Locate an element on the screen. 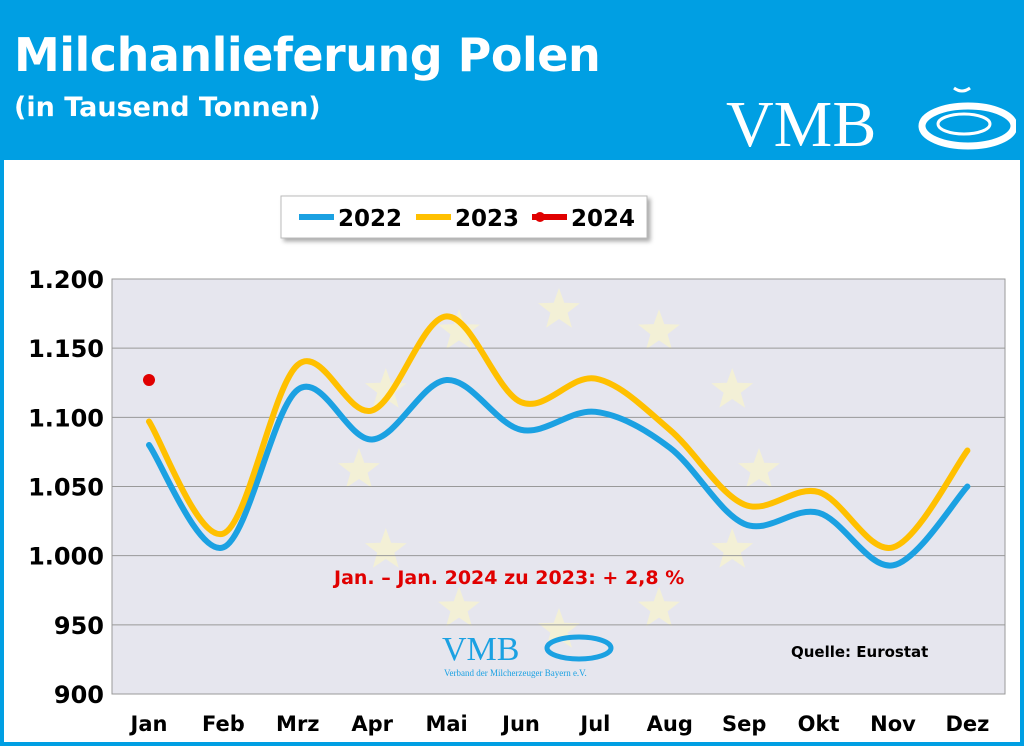  x-tick-label: Apr is located at coordinates (372, 724).